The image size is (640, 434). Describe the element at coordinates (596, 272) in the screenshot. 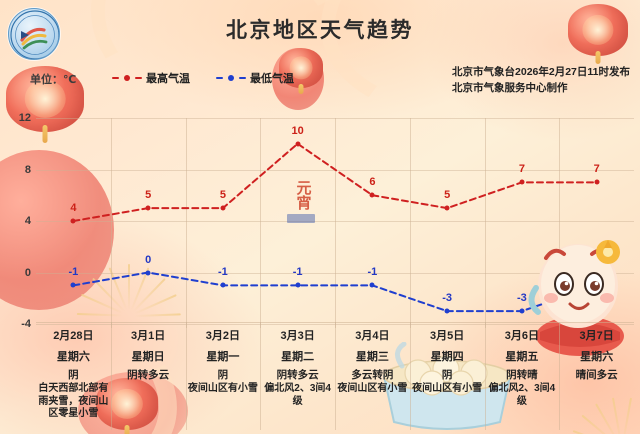

I see `data-label-low-7: -1` at that location.